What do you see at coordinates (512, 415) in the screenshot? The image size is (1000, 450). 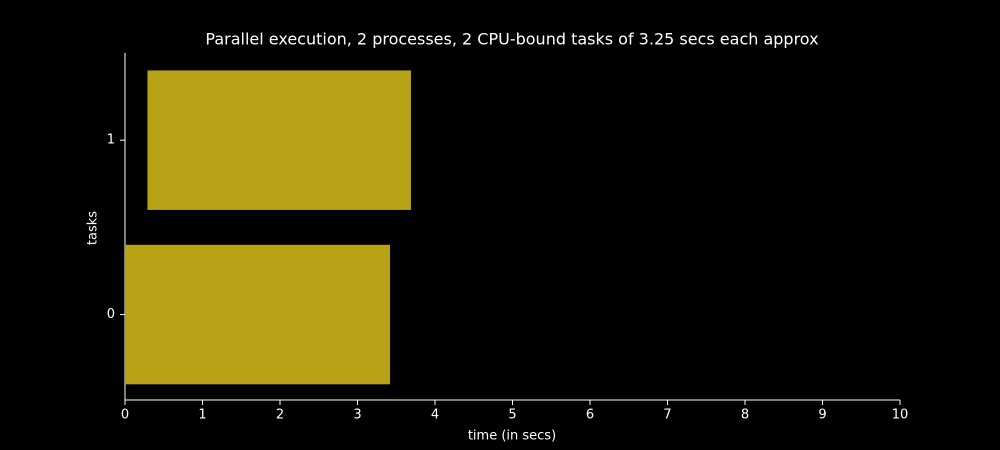 I see `x-tick-label: 5` at bounding box center [512, 415].